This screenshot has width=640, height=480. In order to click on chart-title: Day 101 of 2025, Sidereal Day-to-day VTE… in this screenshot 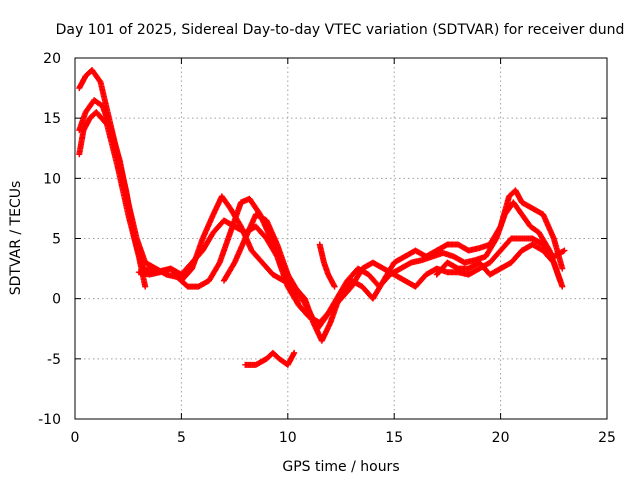, I will do `click(340, 30)`.